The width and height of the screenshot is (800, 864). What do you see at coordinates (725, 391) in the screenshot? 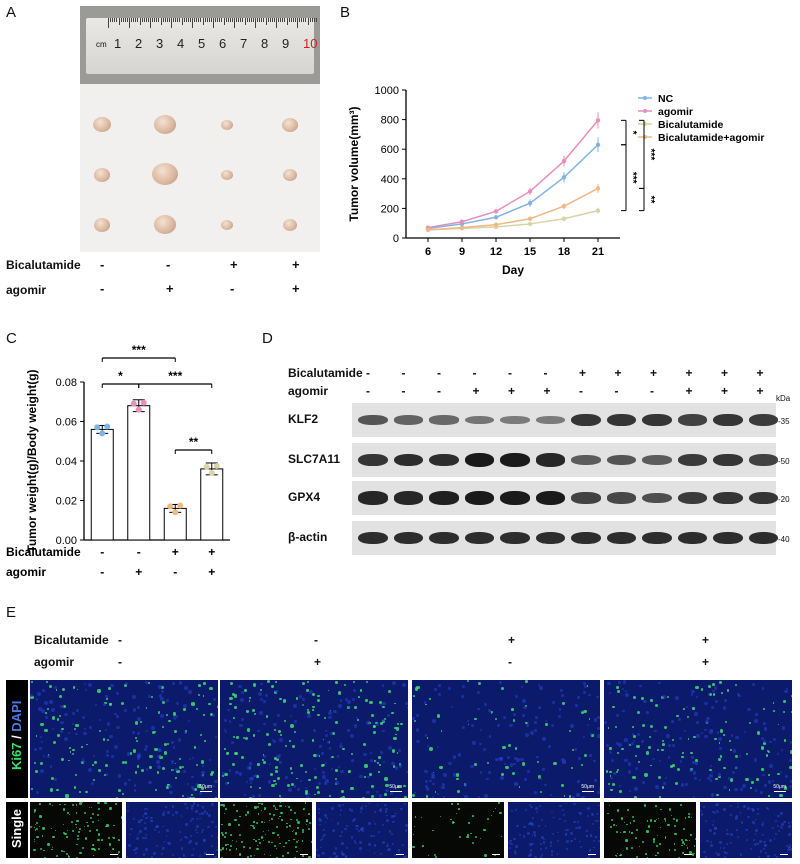
I see `wb-sign-agomir: +` at bounding box center [725, 391].